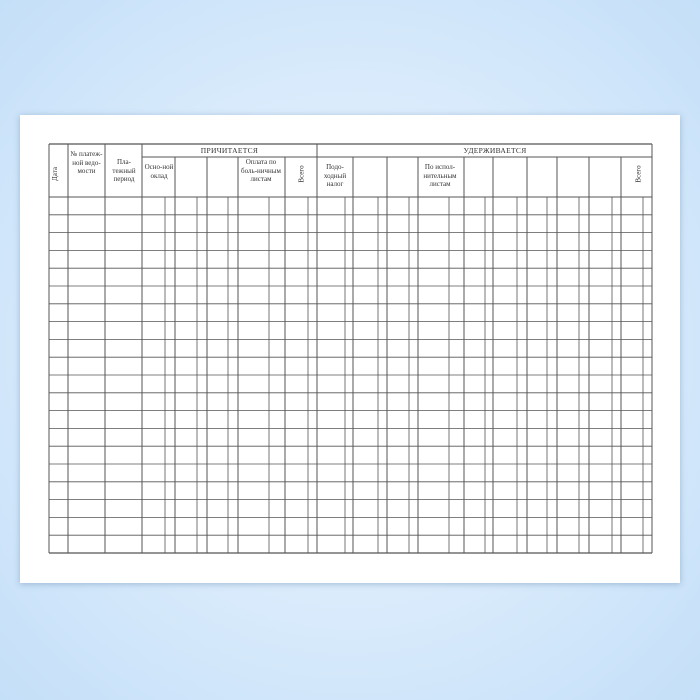 The width and height of the screenshot is (700, 700). I want to click on header-base-salary: Осно-ной оклад, so click(159, 171).